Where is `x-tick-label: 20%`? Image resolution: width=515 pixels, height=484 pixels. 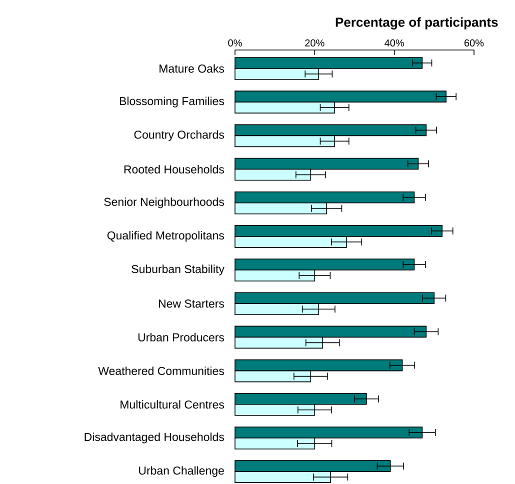 x-tick-label: 20% is located at coordinates (314, 42).